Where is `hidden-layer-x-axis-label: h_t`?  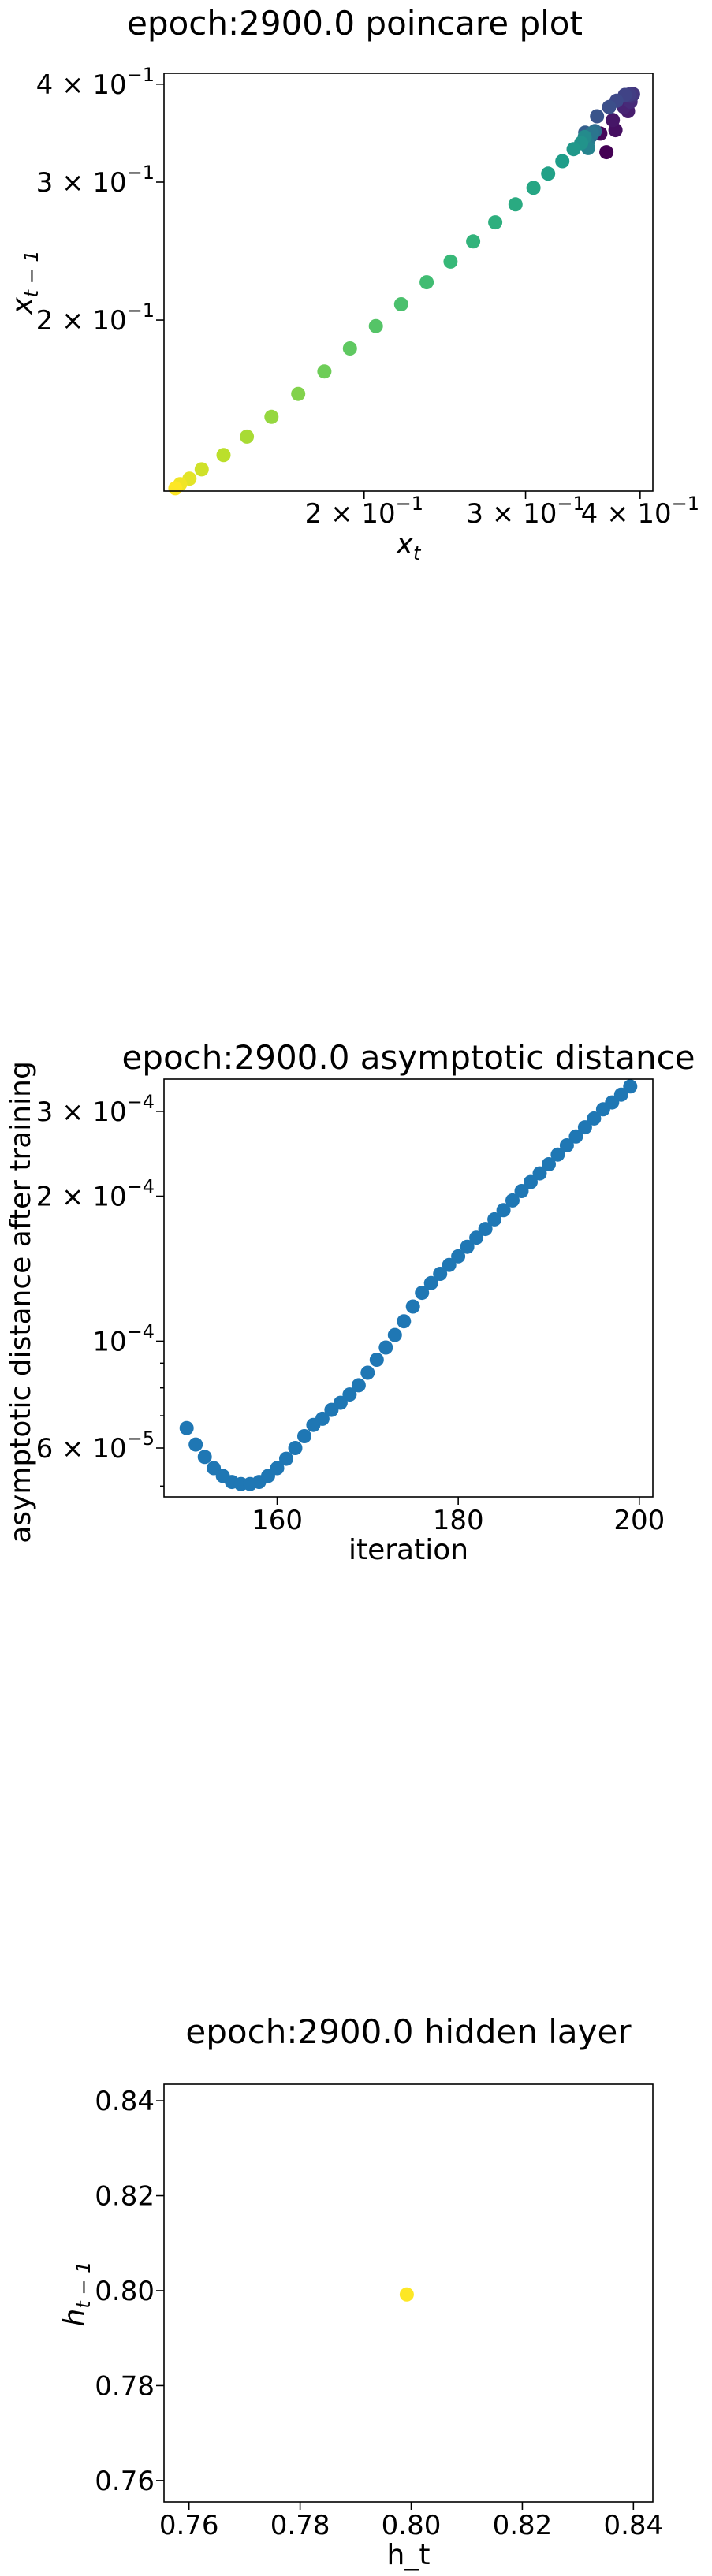
hidden-layer-x-axis-label: h_t is located at coordinates (409, 2555).